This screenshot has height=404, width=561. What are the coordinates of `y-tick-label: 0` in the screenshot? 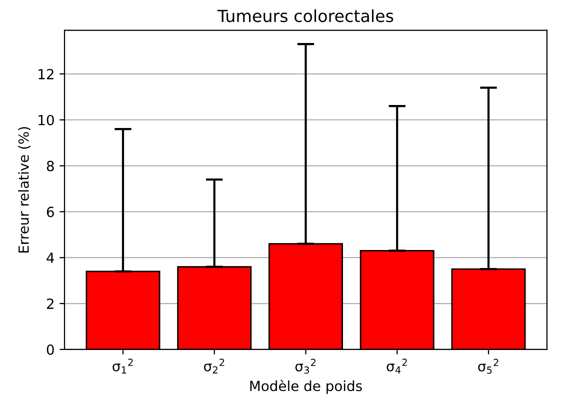 It's located at (50, 349).